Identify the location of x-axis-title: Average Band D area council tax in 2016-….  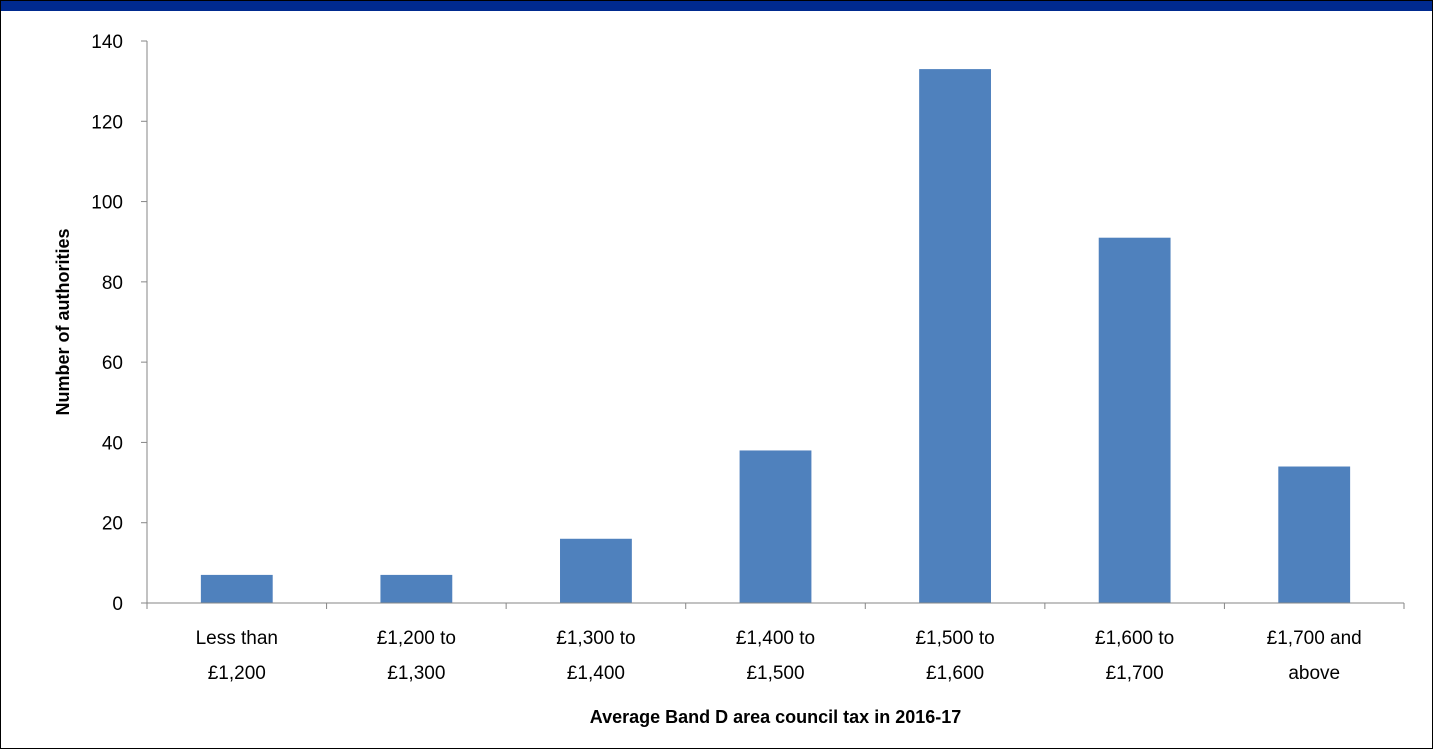
(776, 717).